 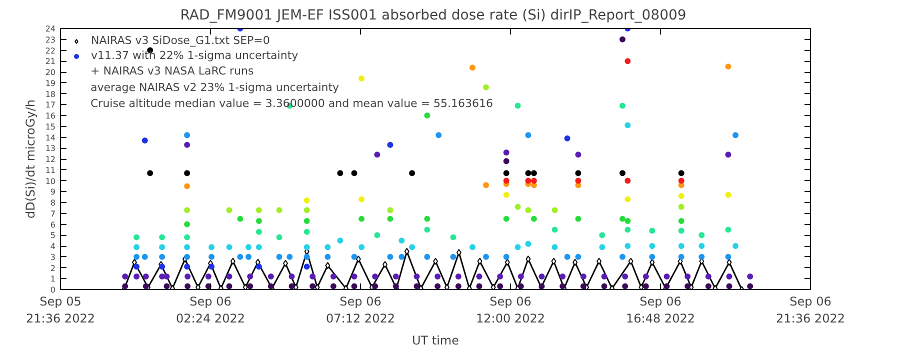 What do you see at coordinates (50, 116) in the screenshot?
I see `y-tick-label: 16` at bounding box center [50, 116].